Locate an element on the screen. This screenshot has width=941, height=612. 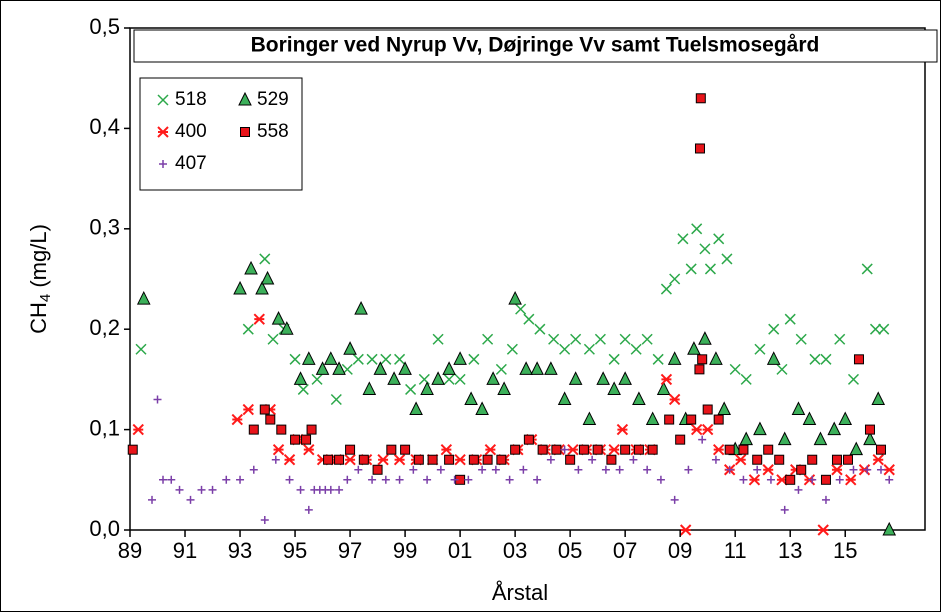
x-tick-label: 13 is located at coordinates (790, 550).